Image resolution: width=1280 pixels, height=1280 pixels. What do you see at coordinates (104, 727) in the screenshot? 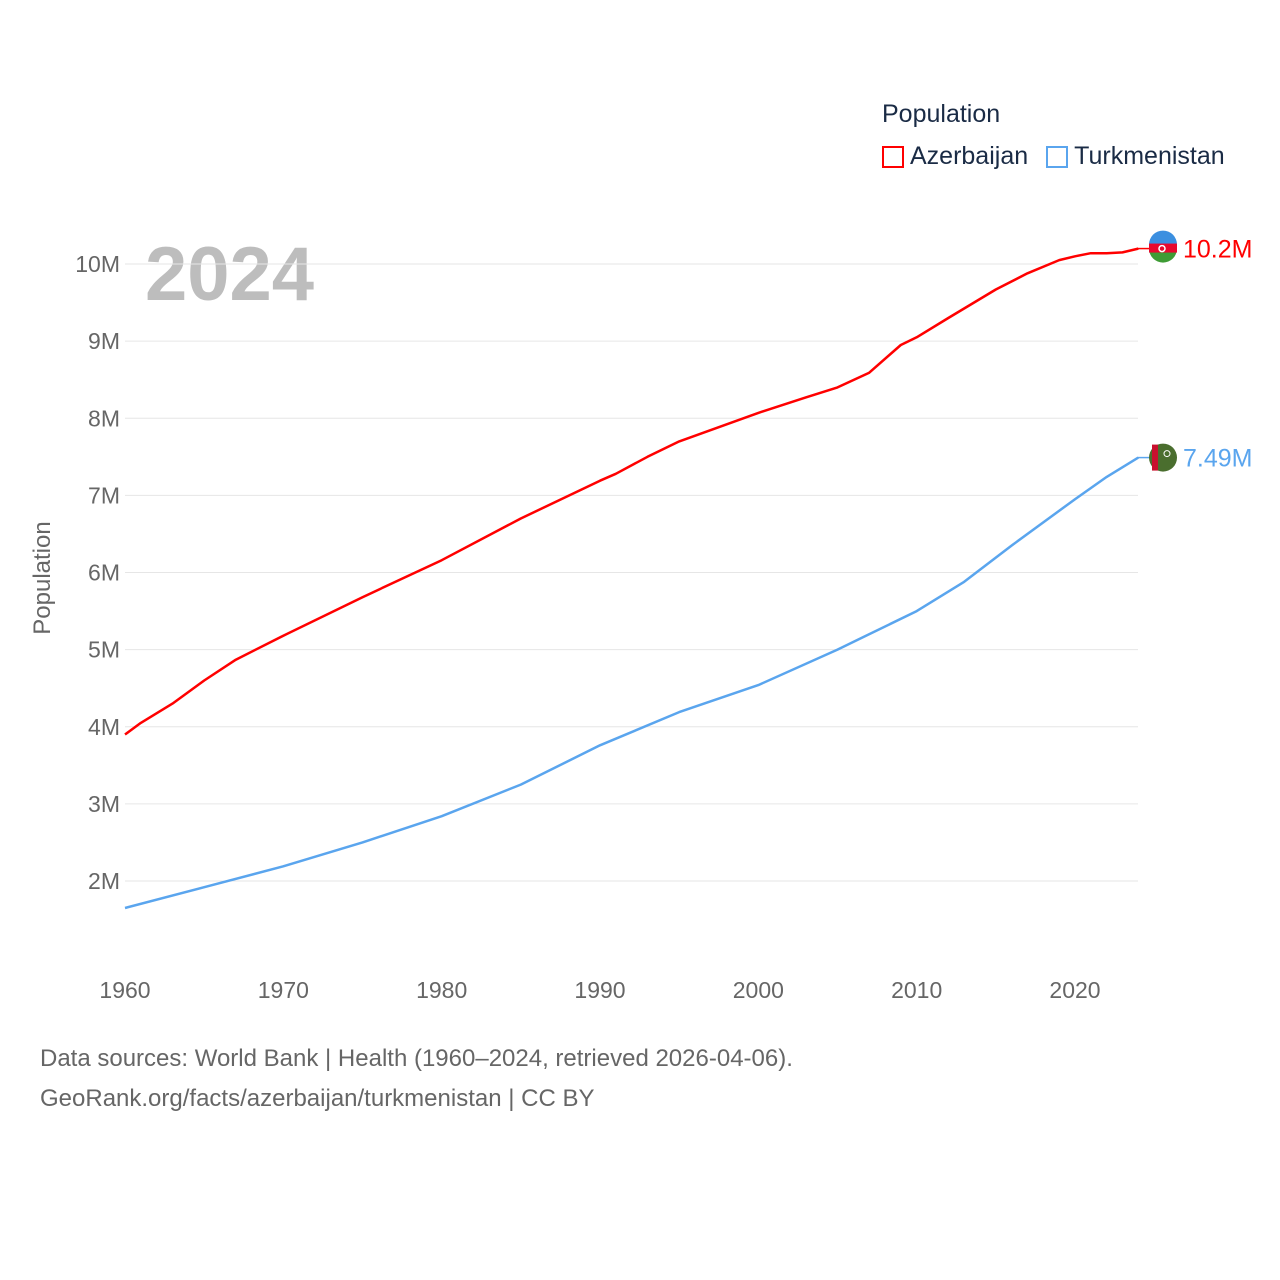
I see `y-tick-label: 4M` at bounding box center [104, 727].